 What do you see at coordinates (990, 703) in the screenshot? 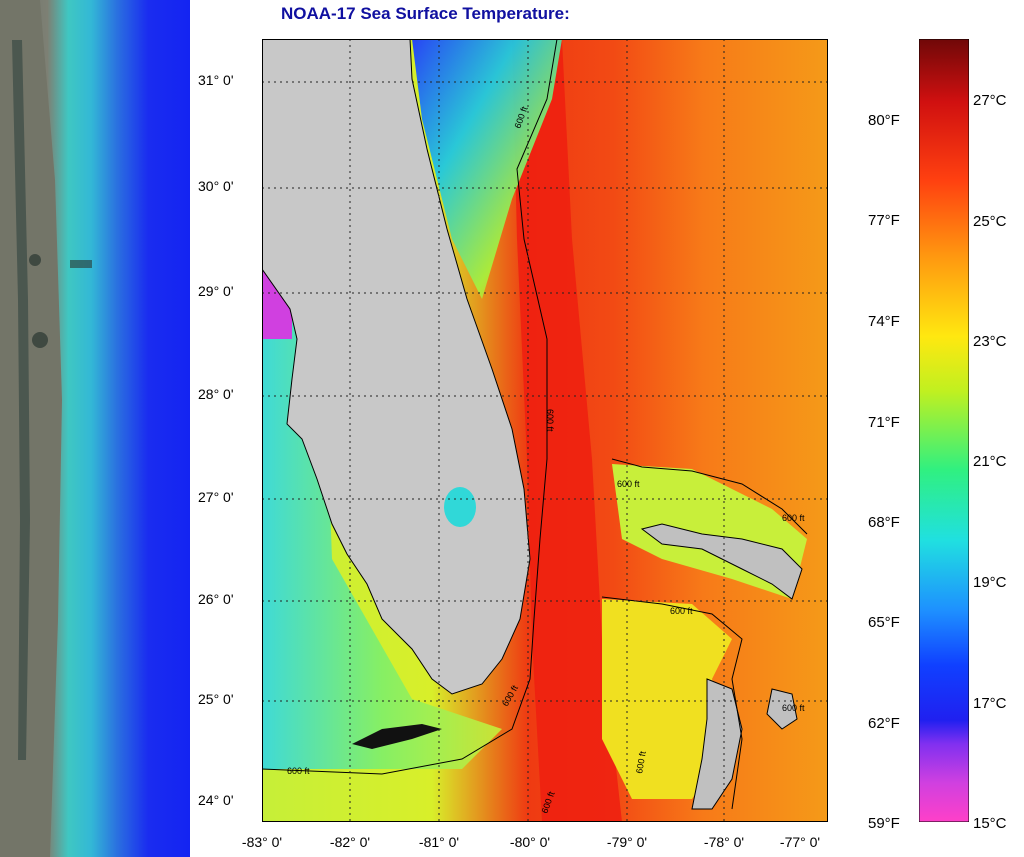
I see `celsius-label: 17°C` at bounding box center [990, 703].